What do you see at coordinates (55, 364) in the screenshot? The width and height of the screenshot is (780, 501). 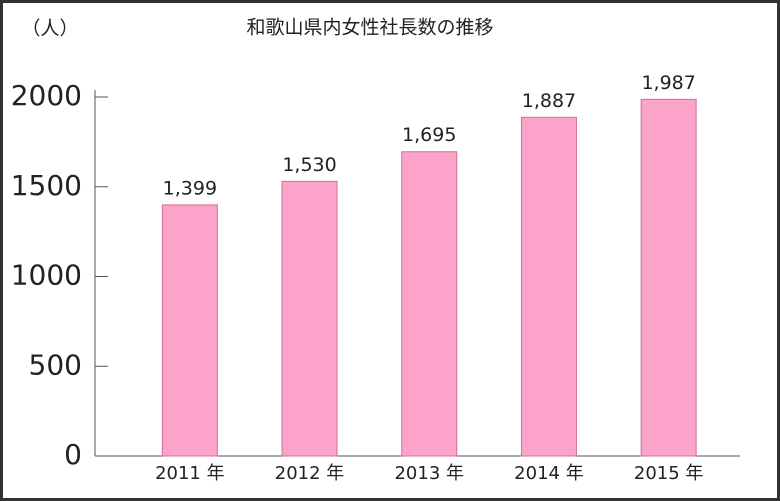 I see `y-tick-label: 500` at bounding box center [55, 364].